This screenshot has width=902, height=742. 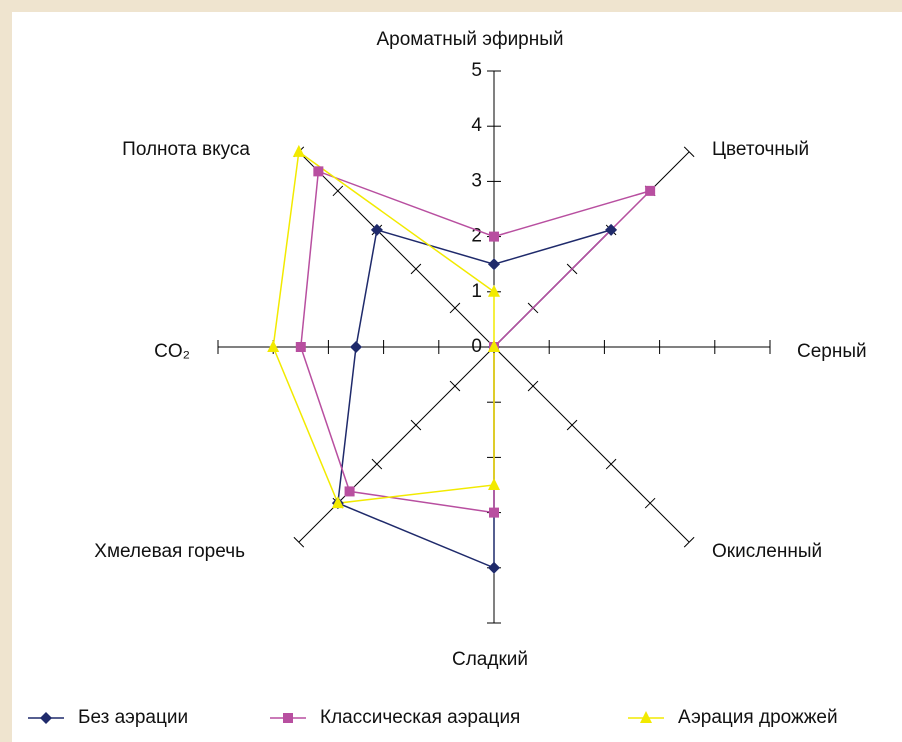 What do you see at coordinates (133, 717) in the screenshot?
I see `legend-label: Без аэрации` at bounding box center [133, 717].